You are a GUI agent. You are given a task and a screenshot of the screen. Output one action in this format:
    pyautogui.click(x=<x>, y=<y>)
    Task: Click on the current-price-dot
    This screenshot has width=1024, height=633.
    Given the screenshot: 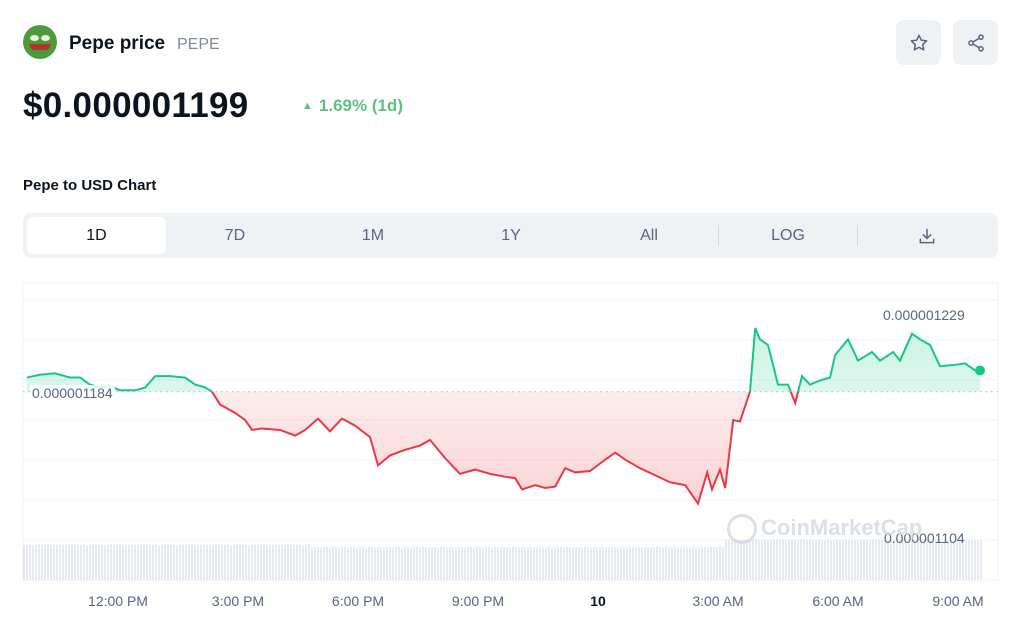 What is the action you would take?
    pyautogui.click(x=980, y=370)
    